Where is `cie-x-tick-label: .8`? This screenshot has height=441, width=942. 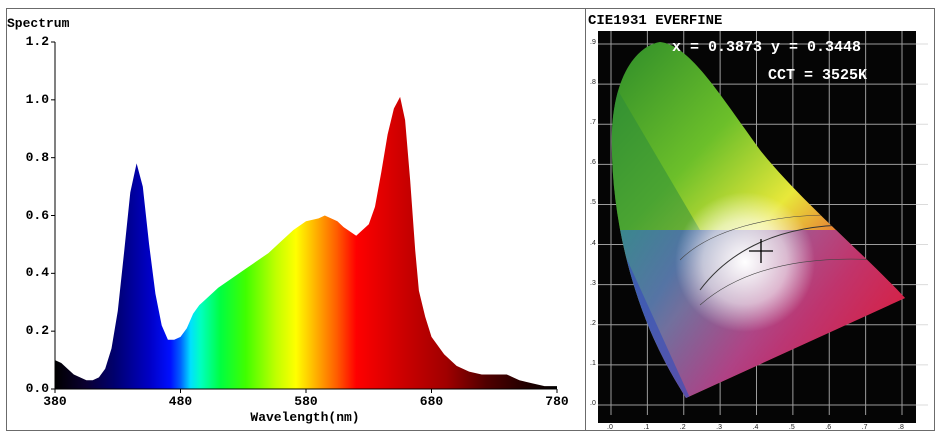 cie-x-tick-label: .8 is located at coordinates (901, 427).